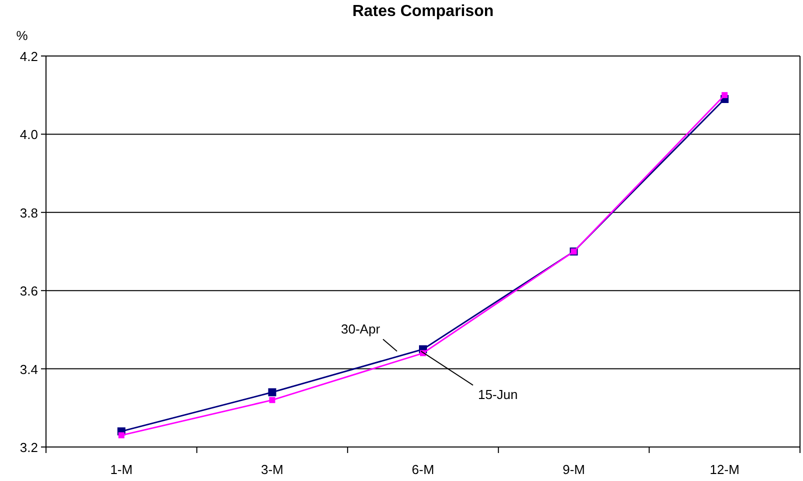  What do you see at coordinates (725, 469) in the screenshot?
I see `x-tick-label: 12-M` at bounding box center [725, 469].